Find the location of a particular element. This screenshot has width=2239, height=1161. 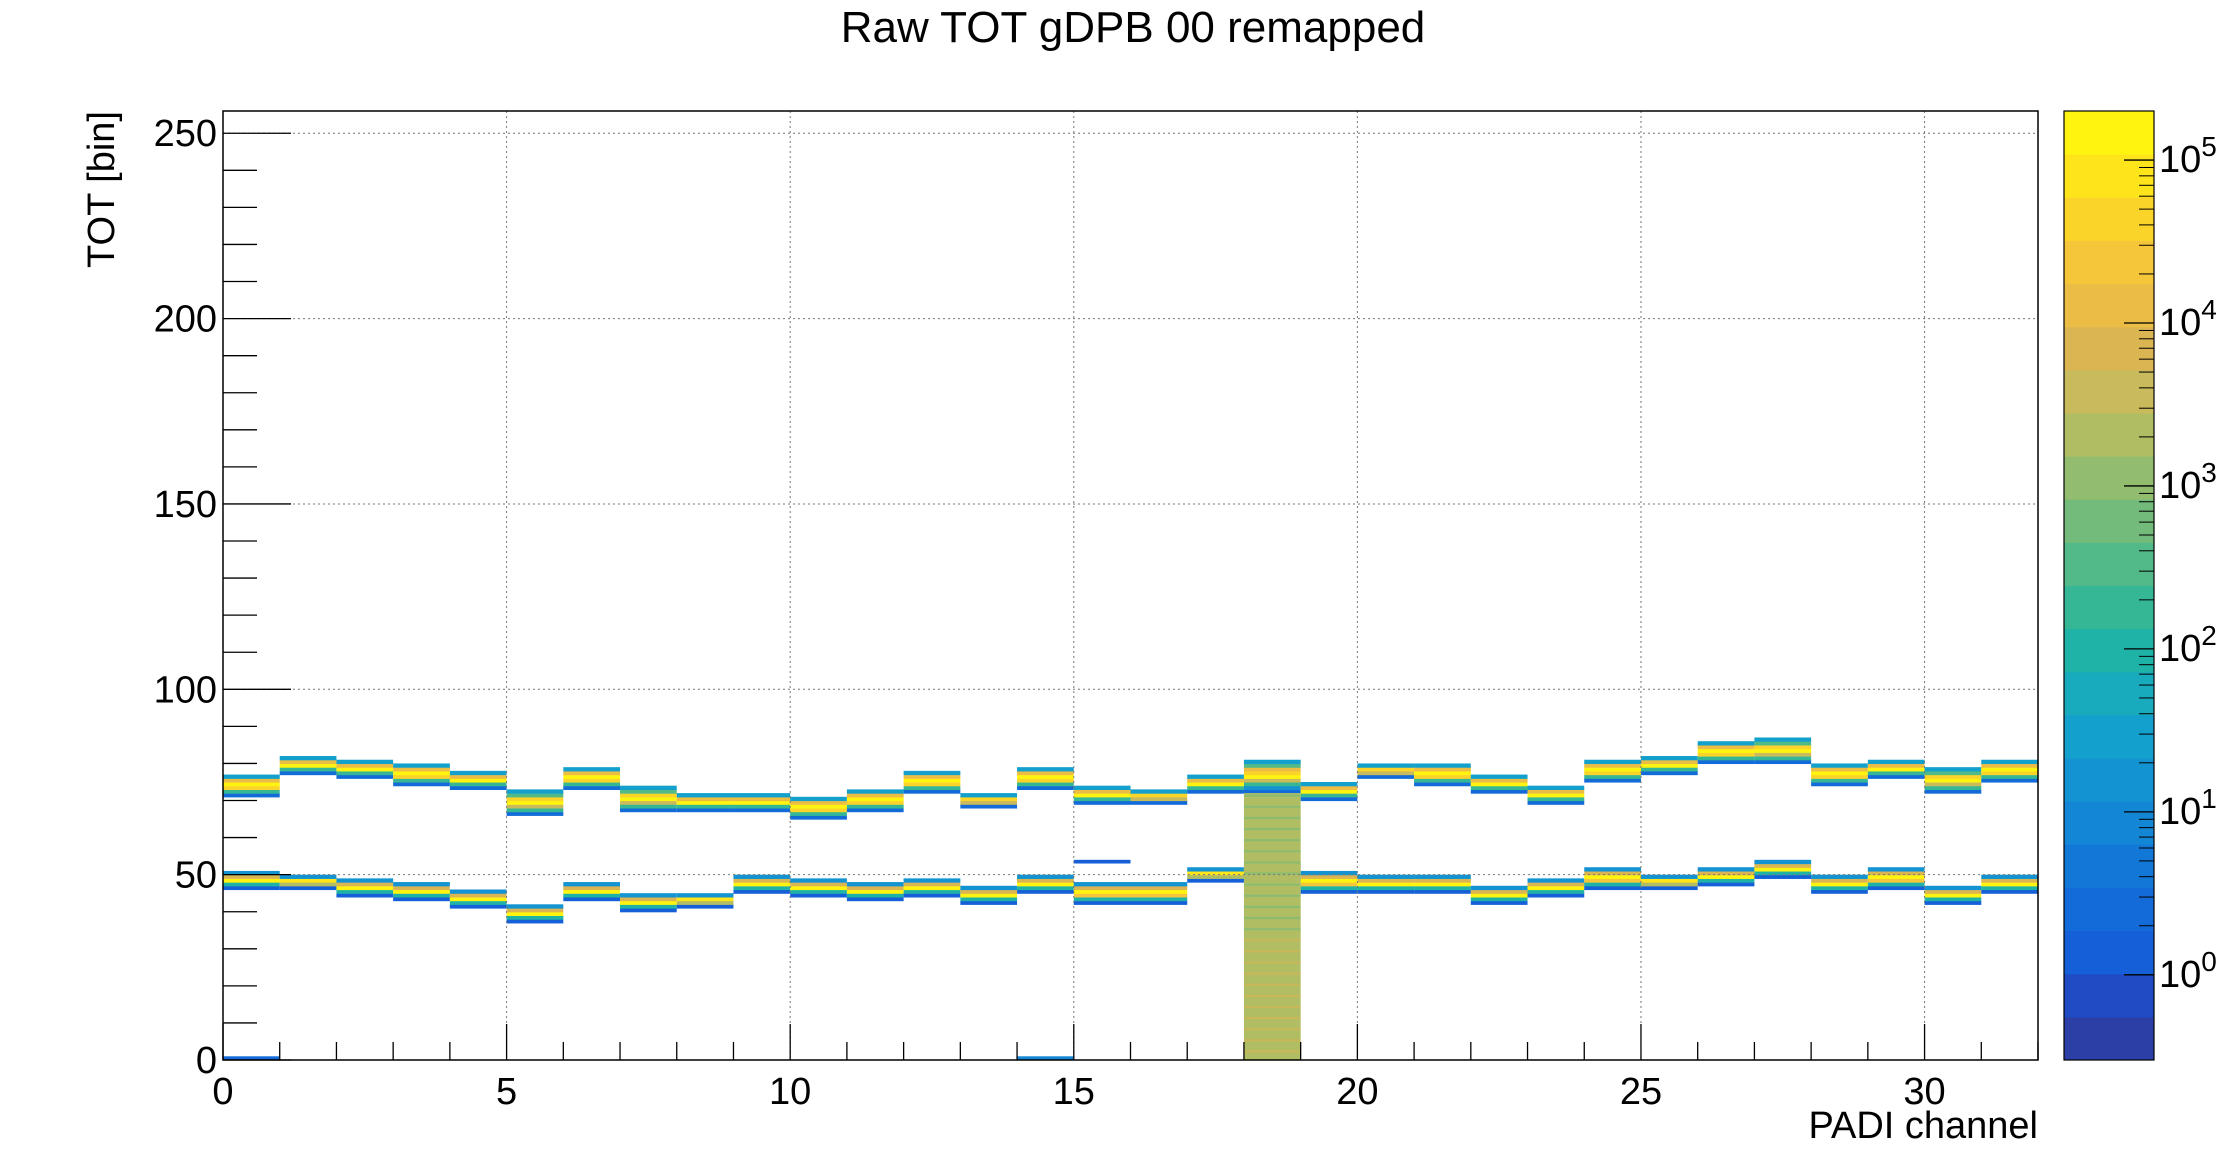

color-scale-bar is located at coordinates (2109, 586).